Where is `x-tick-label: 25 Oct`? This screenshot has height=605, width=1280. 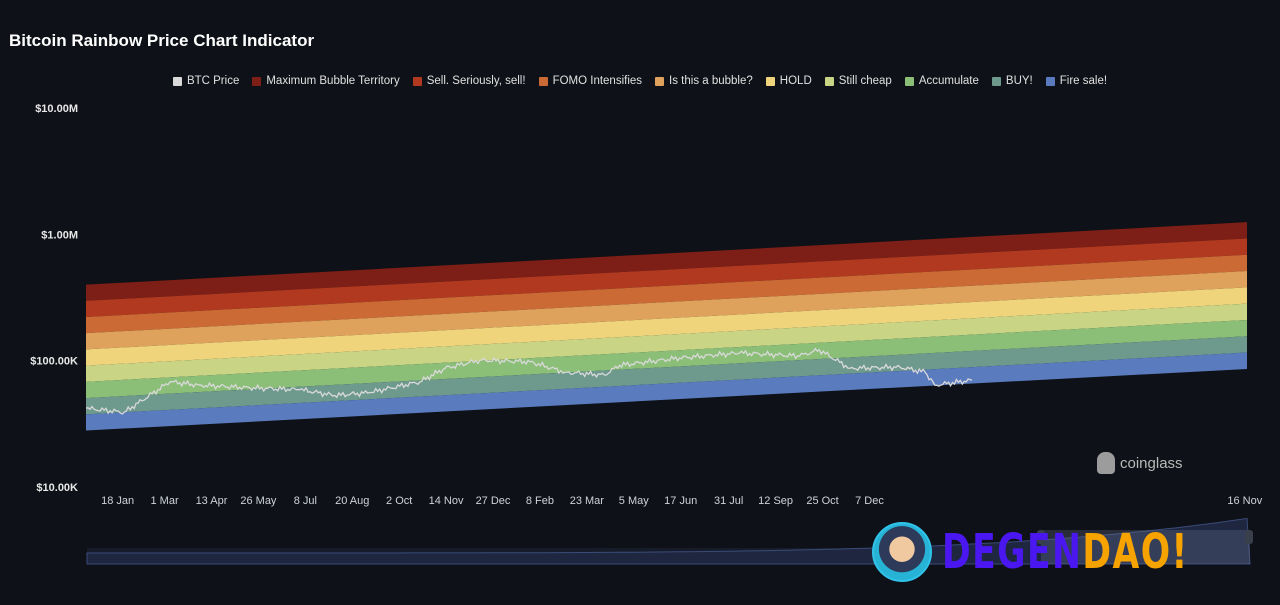 x-tick-label: 25 Oct is located at coordinates (822, 501).